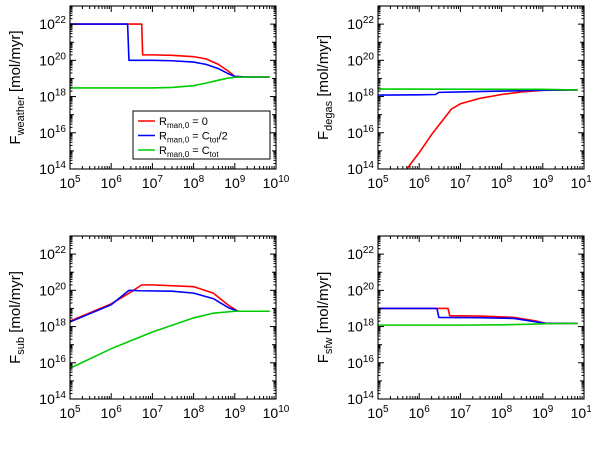 Image resolution: width=591 pixels, height=458 pixels. I want to click on y-axis-label: Fsub [mol/myr], so click(17, 317).